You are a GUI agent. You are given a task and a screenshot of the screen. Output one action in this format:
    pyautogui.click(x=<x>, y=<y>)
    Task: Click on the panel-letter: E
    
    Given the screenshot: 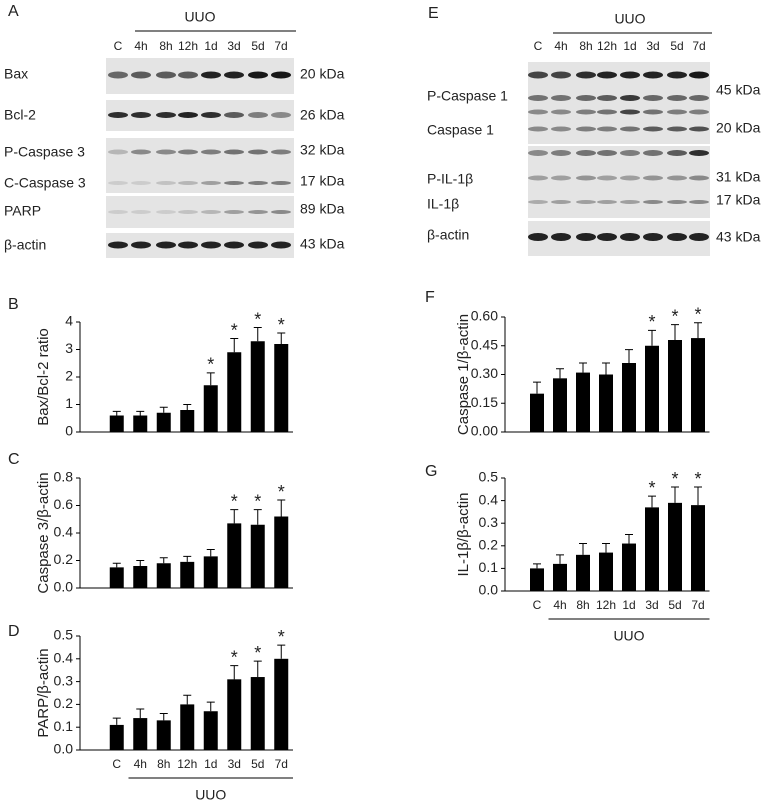 What is the action you would take?
    pyautogui.click(x=433, y=13)
    